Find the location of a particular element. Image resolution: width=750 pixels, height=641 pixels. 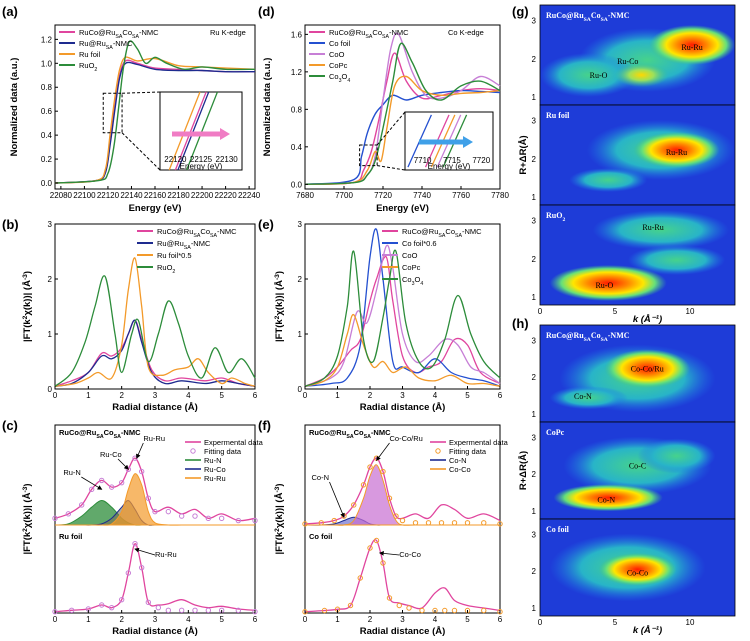

inset-tick-label-a: 22130 is located at coordinates (227, 159).